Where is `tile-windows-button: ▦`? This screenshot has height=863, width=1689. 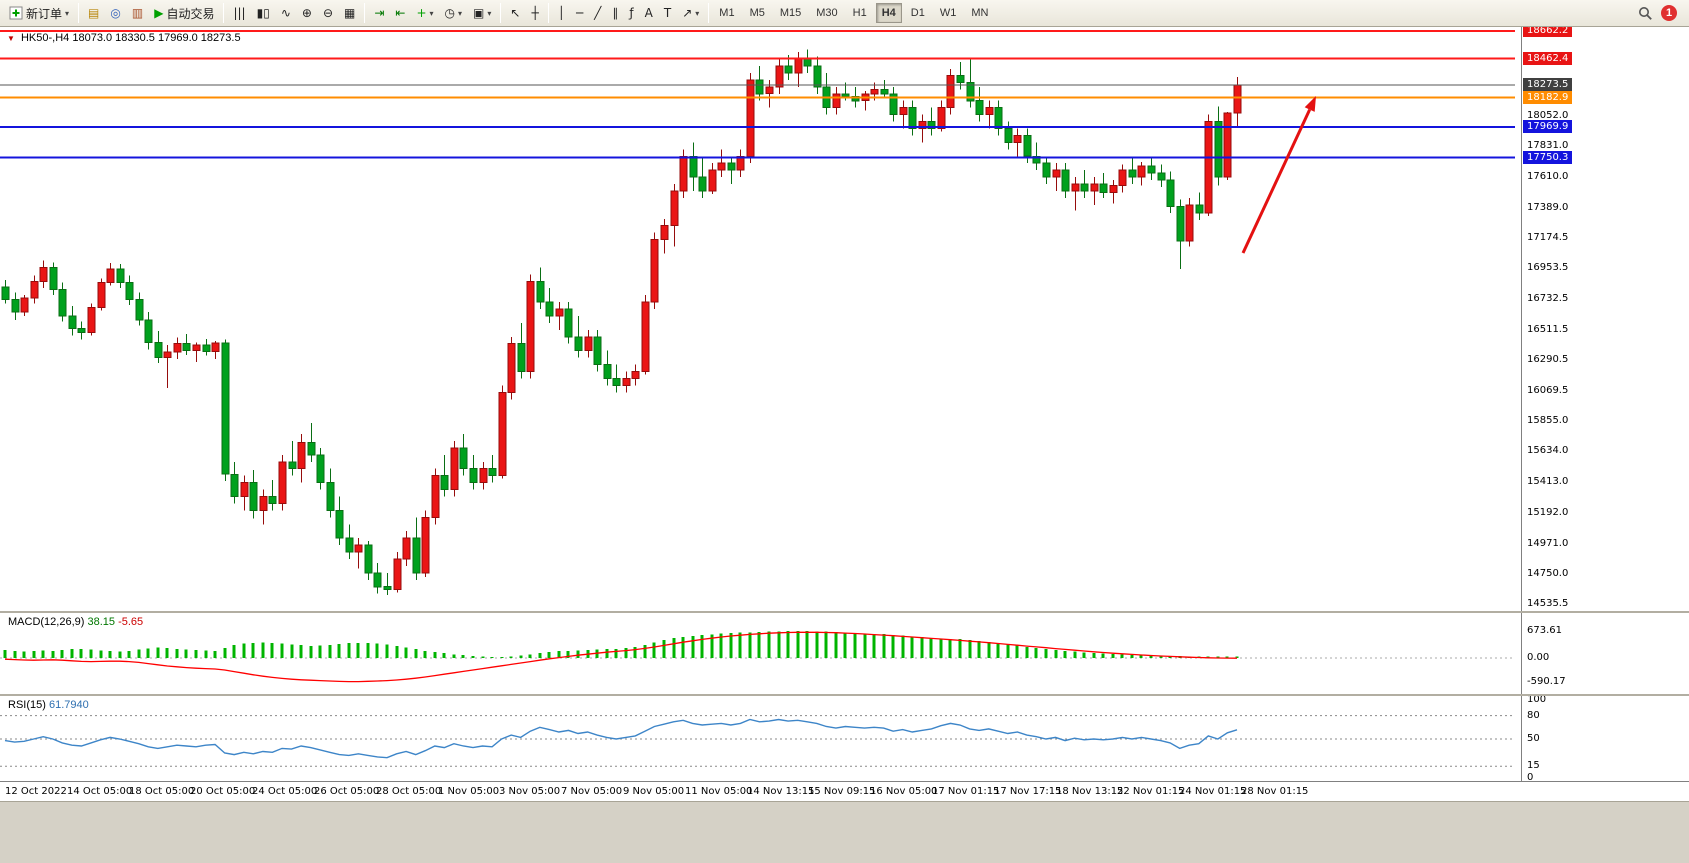
tile-windows-button: ▦ is located at coordinates (349, 13).